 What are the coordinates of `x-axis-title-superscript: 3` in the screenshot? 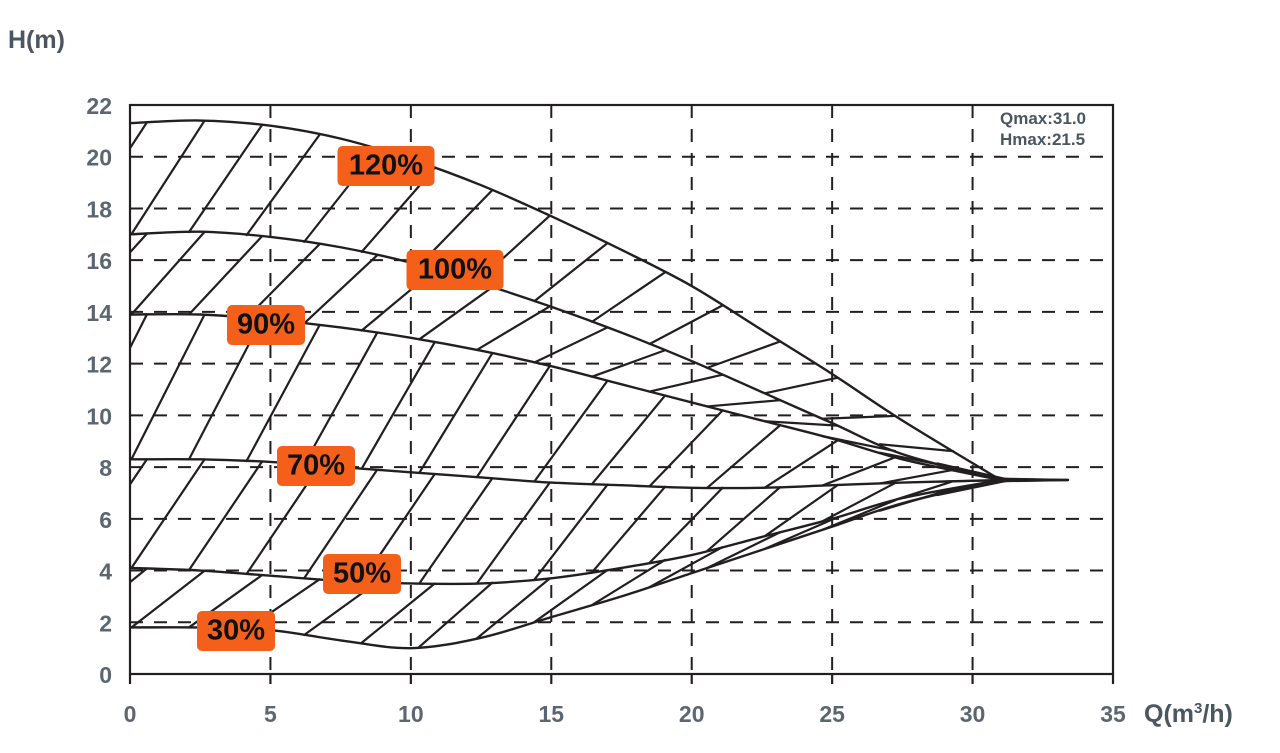 It's located at (1198, 708).